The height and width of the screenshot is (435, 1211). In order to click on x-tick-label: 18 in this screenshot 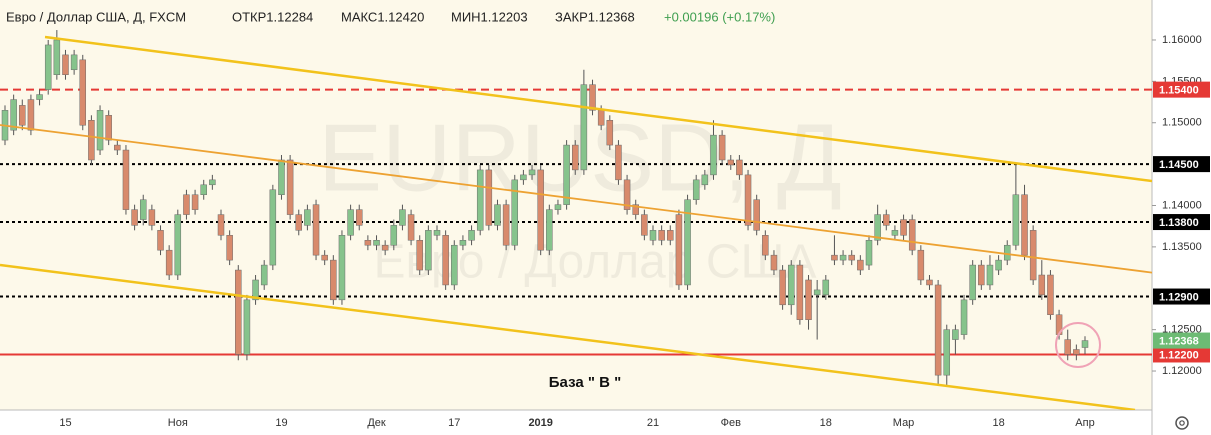, I will do `click(826, 423)`.